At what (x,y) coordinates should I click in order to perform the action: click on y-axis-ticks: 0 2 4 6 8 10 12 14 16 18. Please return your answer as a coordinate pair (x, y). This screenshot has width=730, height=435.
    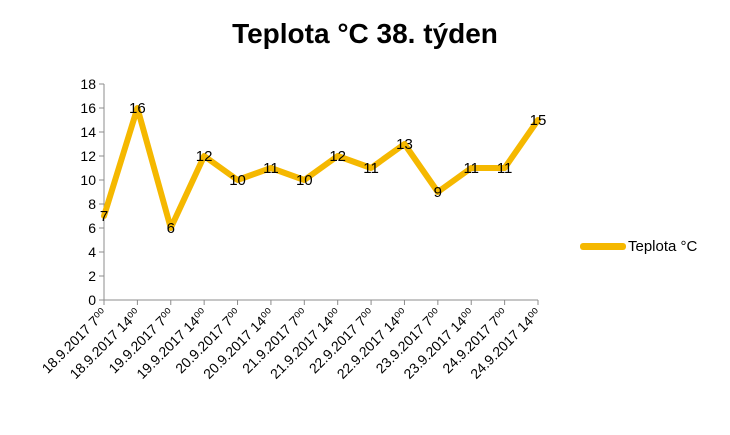
    Looking at the image, I should click on (92, 192).